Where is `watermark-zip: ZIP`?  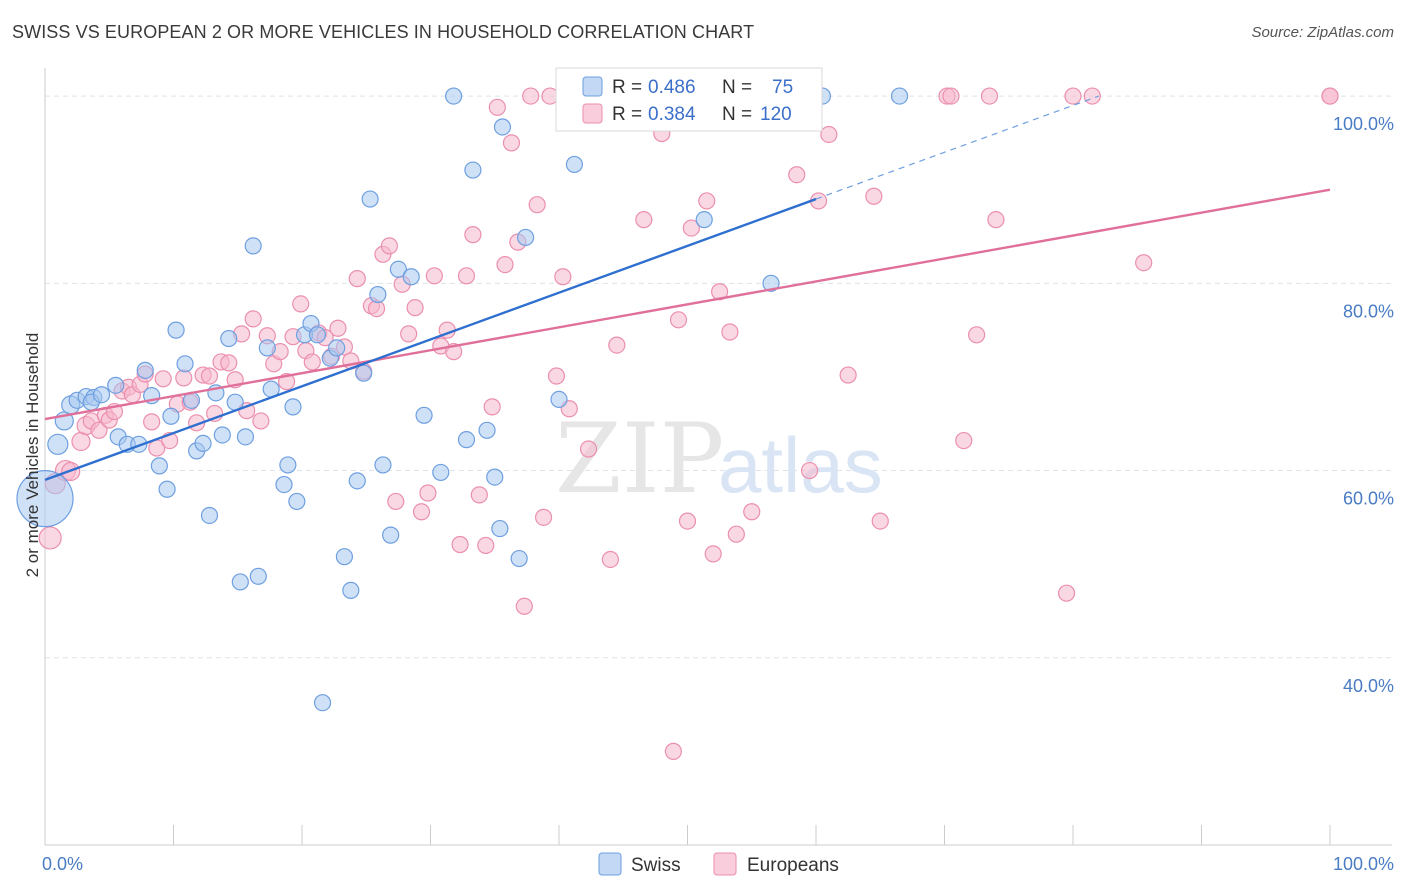 watermark-zip: ZIP is located at coordinates (639, 459).